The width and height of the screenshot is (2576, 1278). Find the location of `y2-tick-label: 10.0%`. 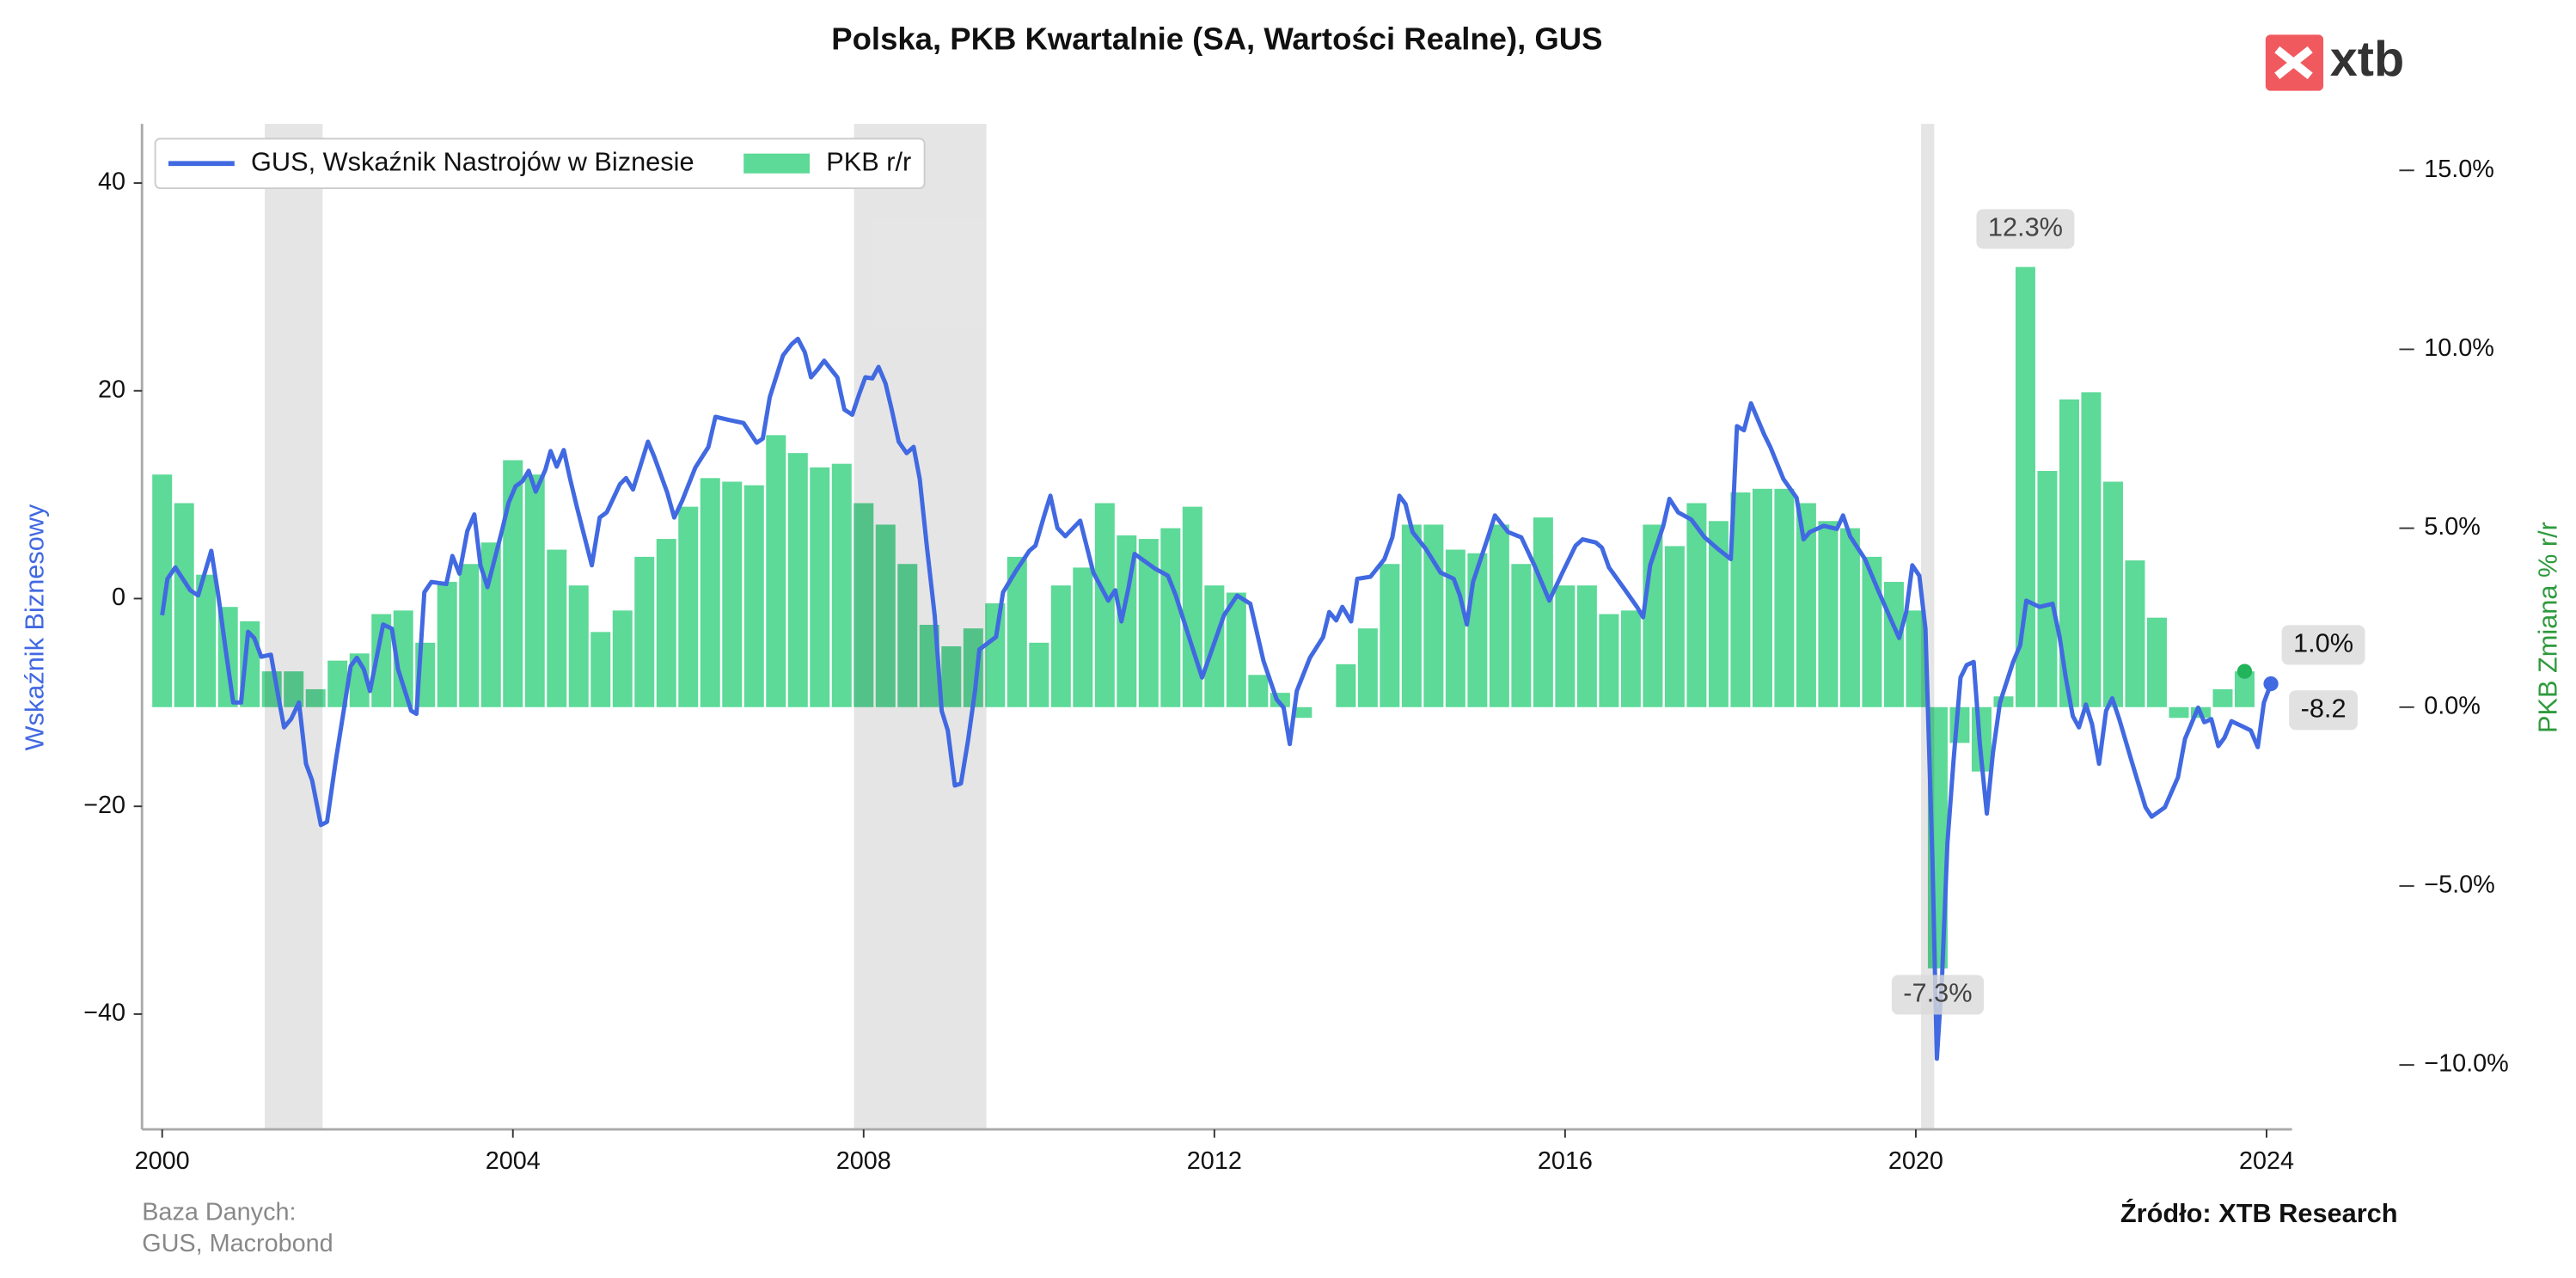

y2-tick-label: 10.0% is located at coordinates (2459, 348).